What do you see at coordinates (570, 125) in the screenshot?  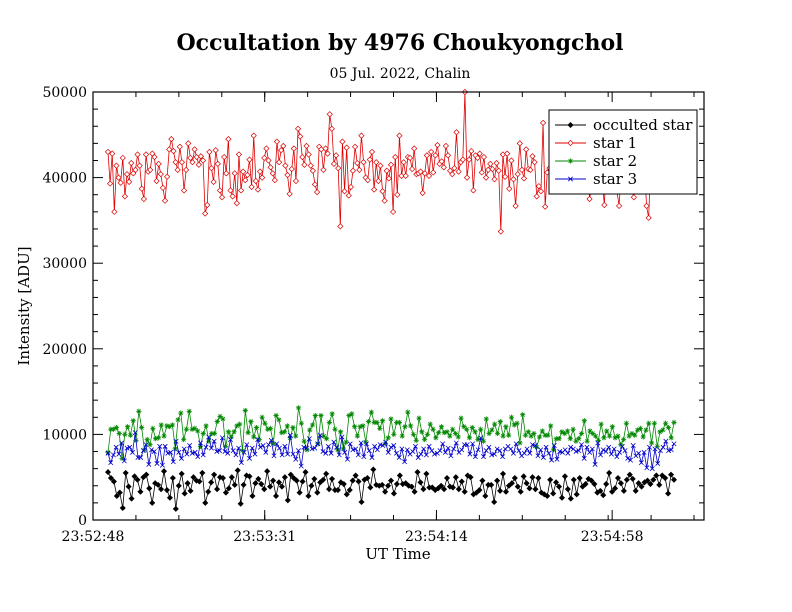 I see `legend-marker` at bounding box center [570, 125].